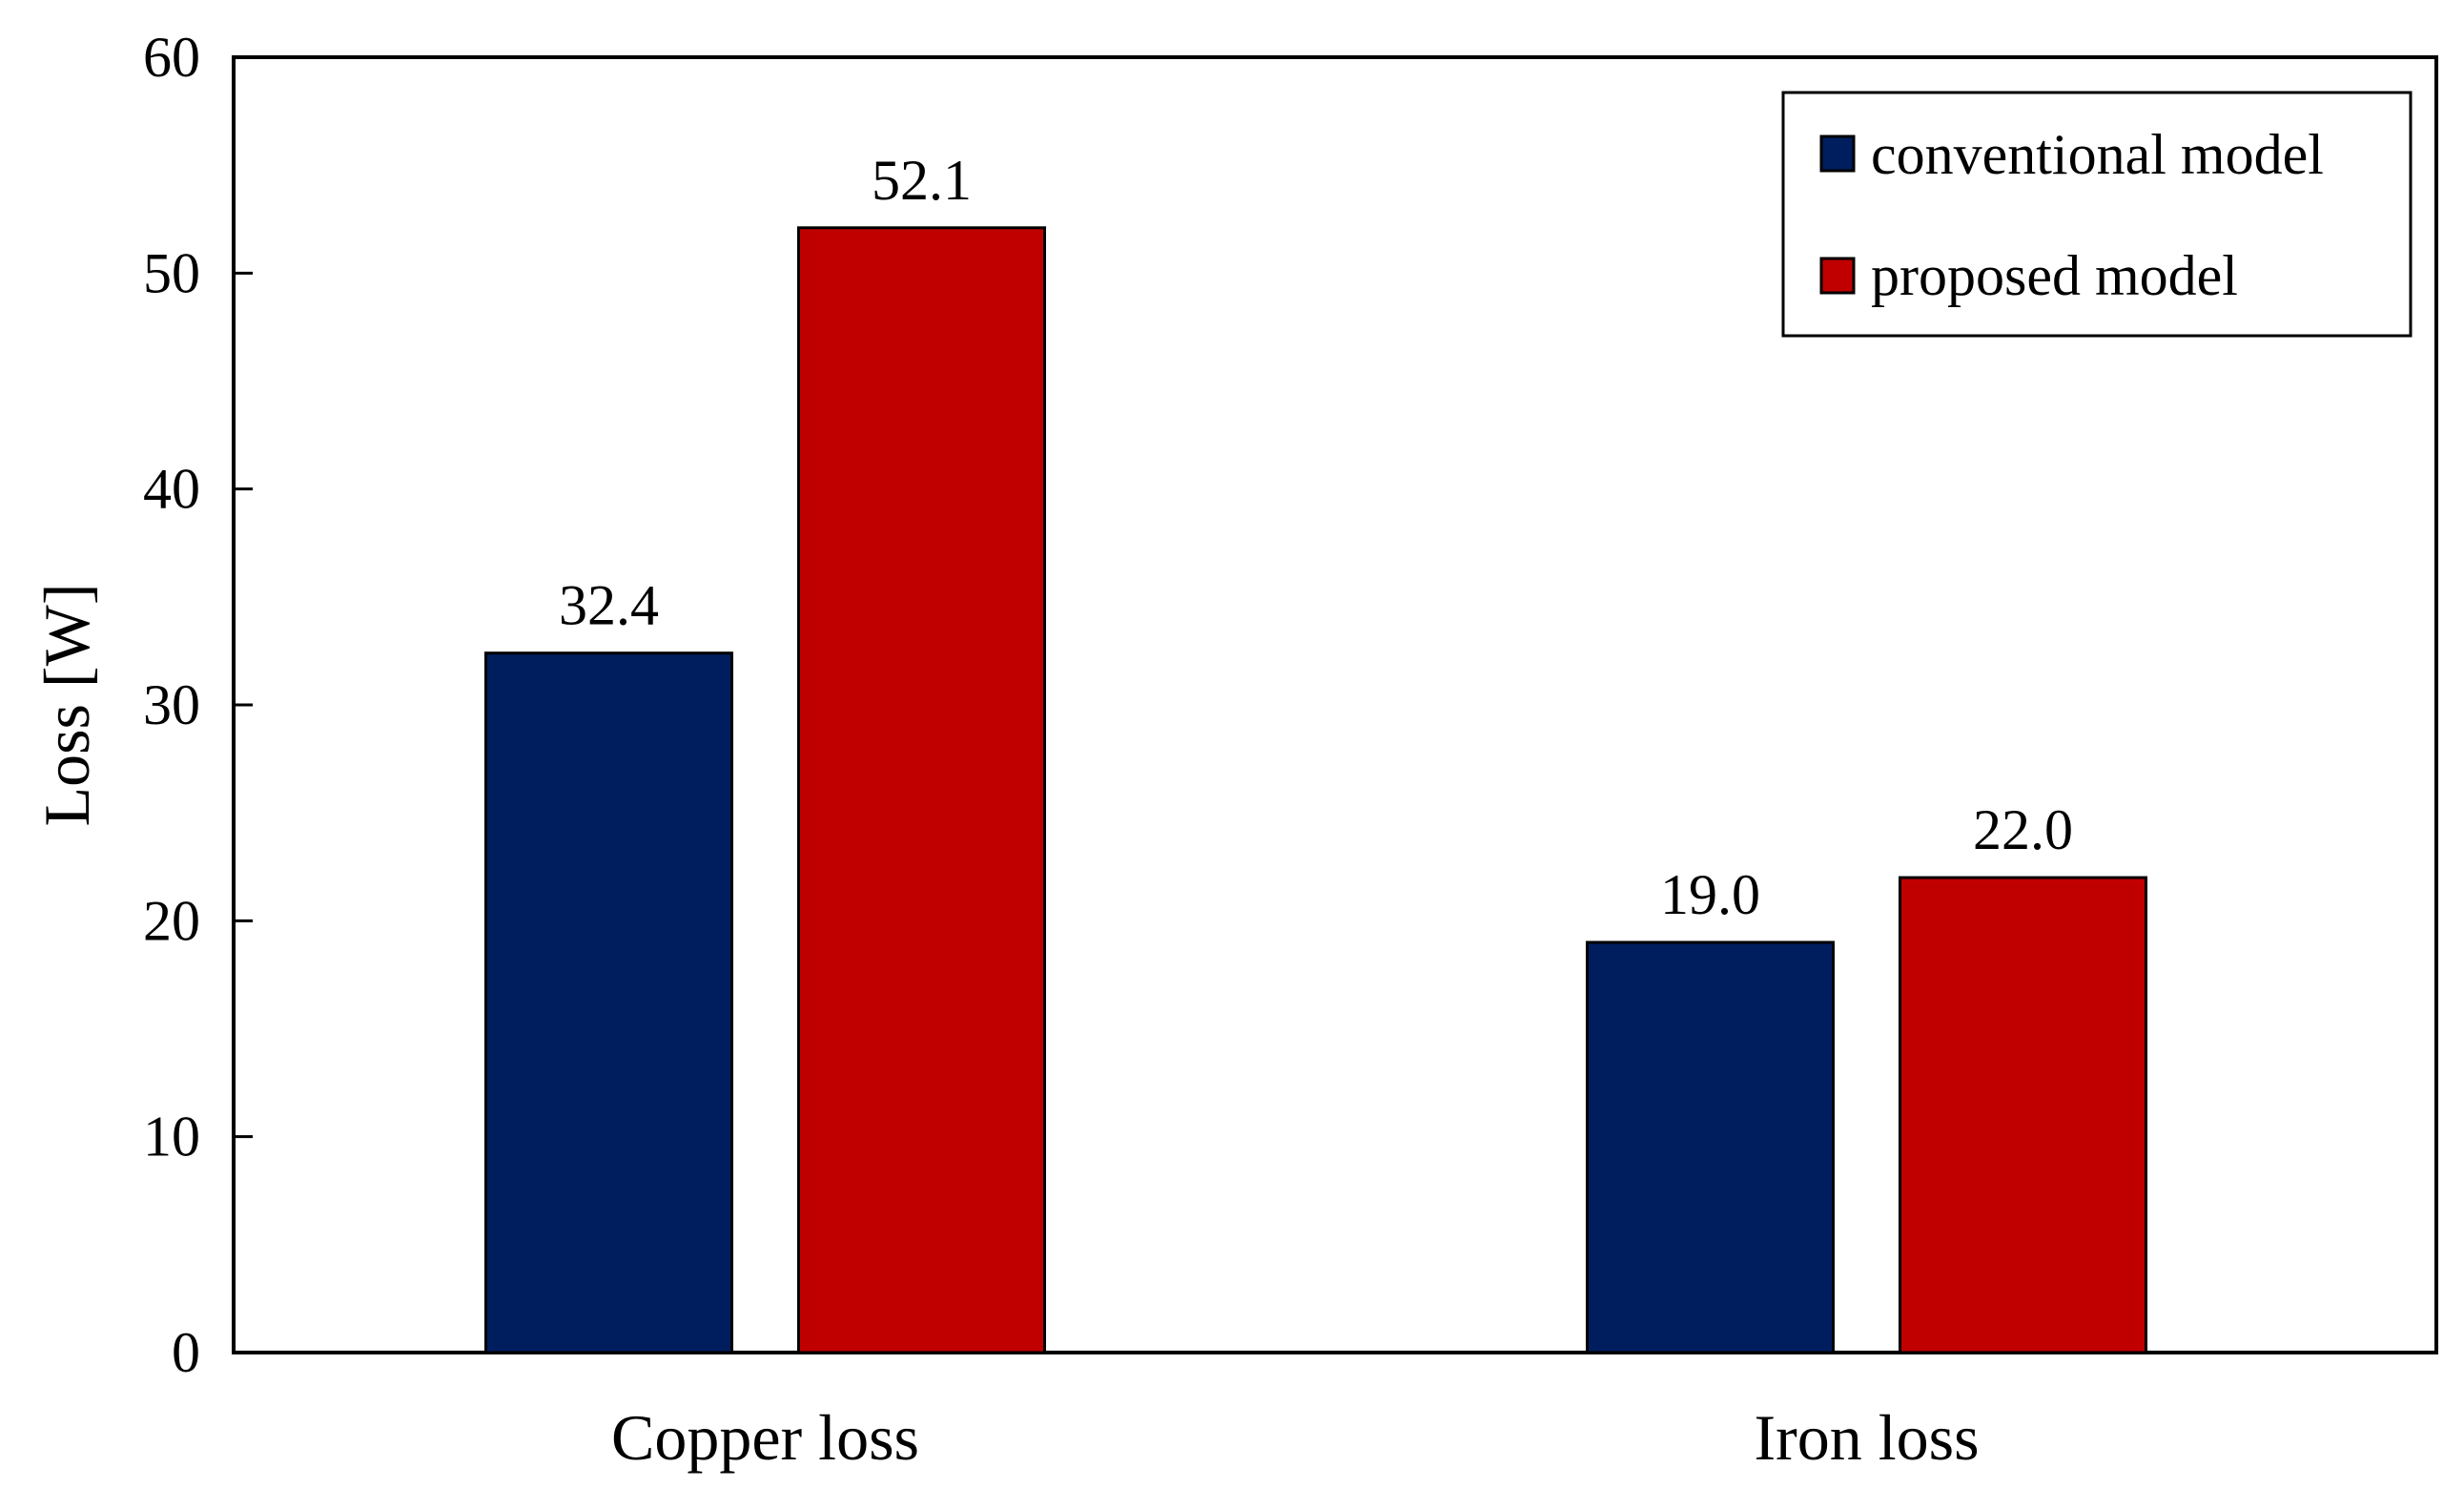  Describe the element at coordinates (1837, 276) in the screenshot. I see `legend-swatch-proposed` at that location.